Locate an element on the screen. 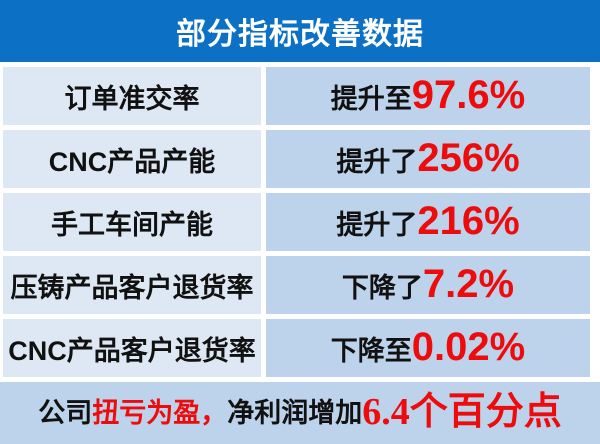 Image resolution: width=600 pixels, height=444 pixels. metric-name-cell: CNC产品产能 is located at coordinates (132, 159).